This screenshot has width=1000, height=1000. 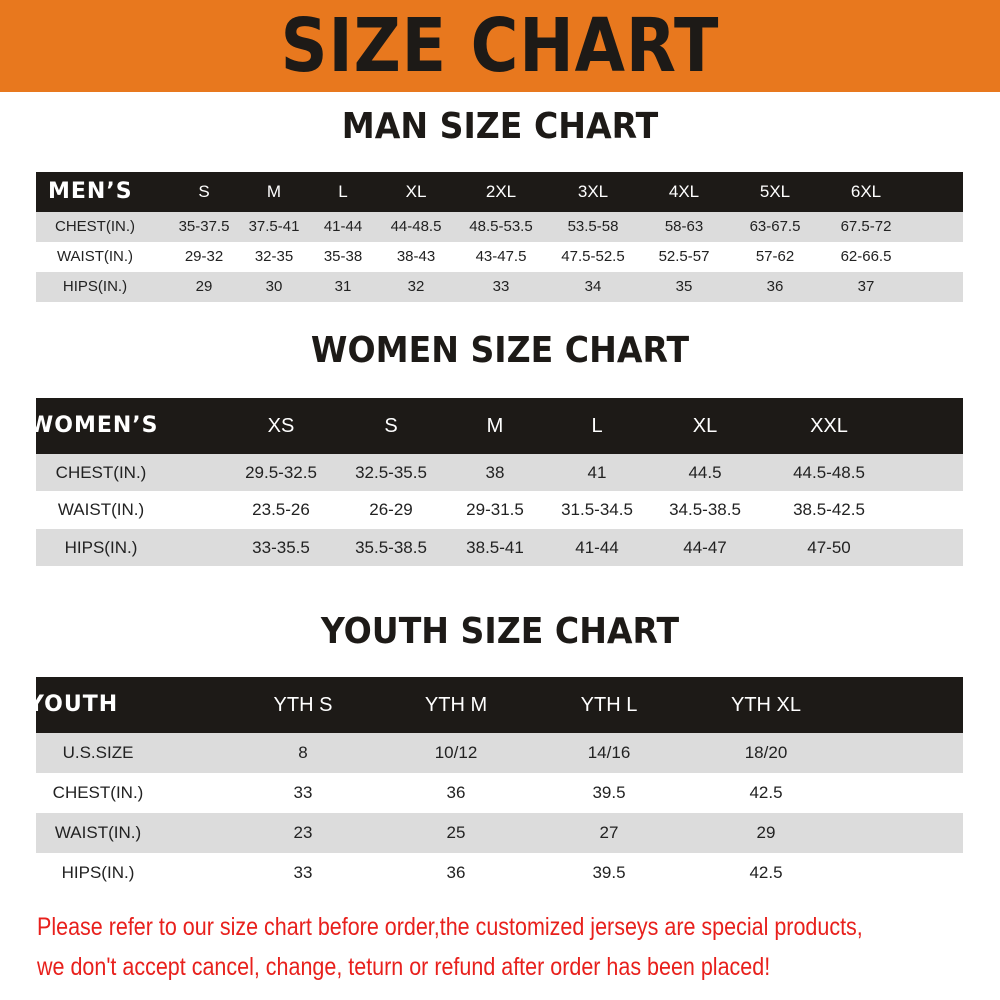 What do you see at coordinates (766, 705) in the screenshot?
I see `size-header-yth-xl: YTH XL` at bounding box center [766, 705].